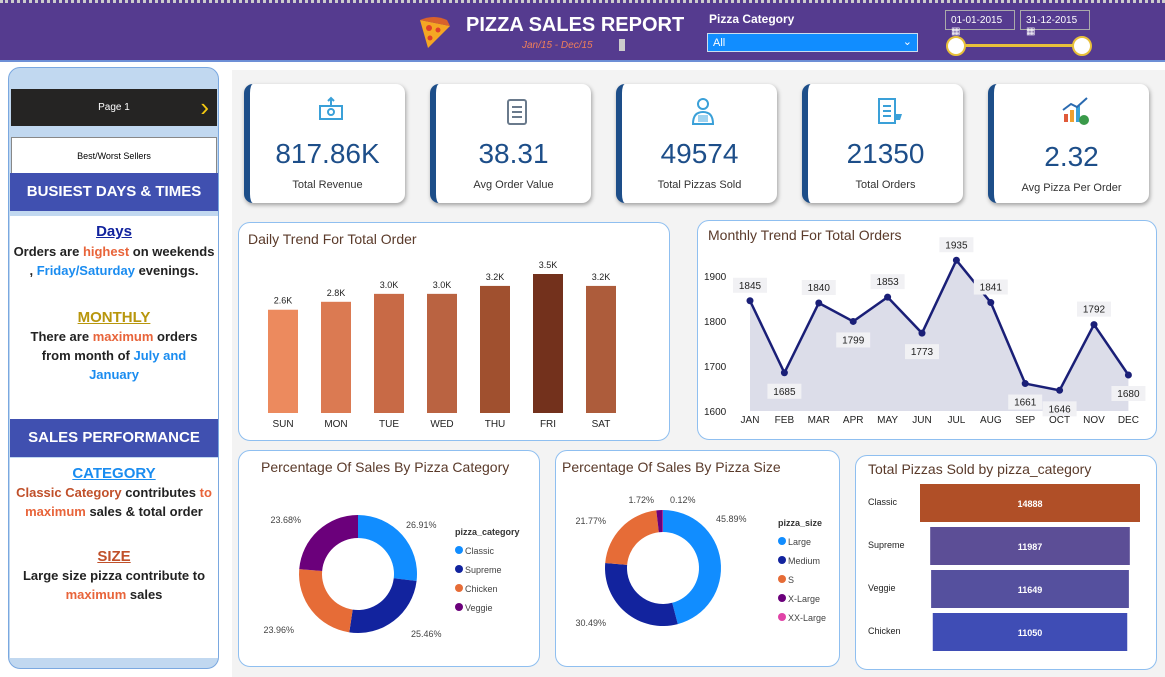 The width and height of the screenshot is (1165, 677). Describe the element at coordinates (1128, 394) in the screenshot. I see `data-label: 1680` at that location.